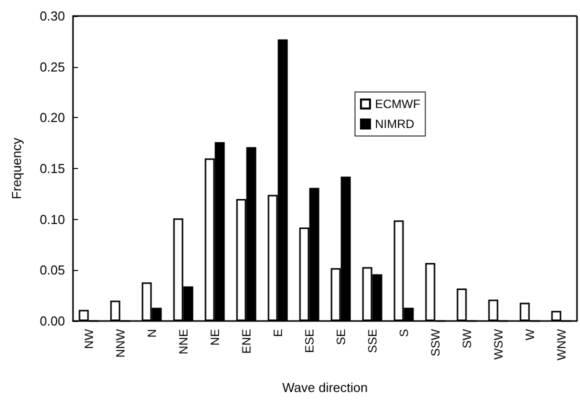  What do you see at coordinates (498, 344) in the screenshot?
I see `x-tick-label: WSW` at bounding box center [498, 344].